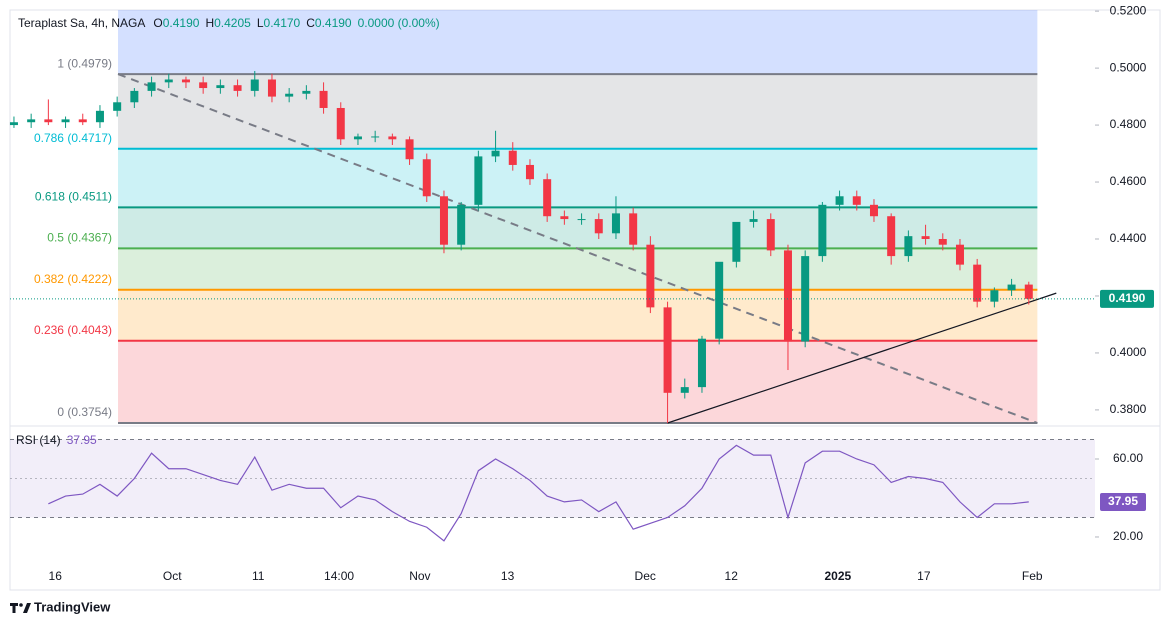  I want to click on rsi-value-label: 37.95, so click(1123, 501).